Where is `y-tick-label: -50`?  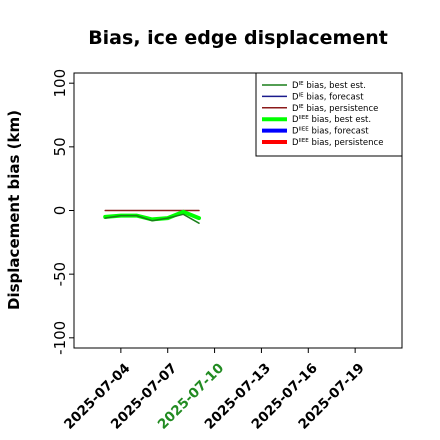
y-tick-label: -50 is located at coordinates (60, 274).